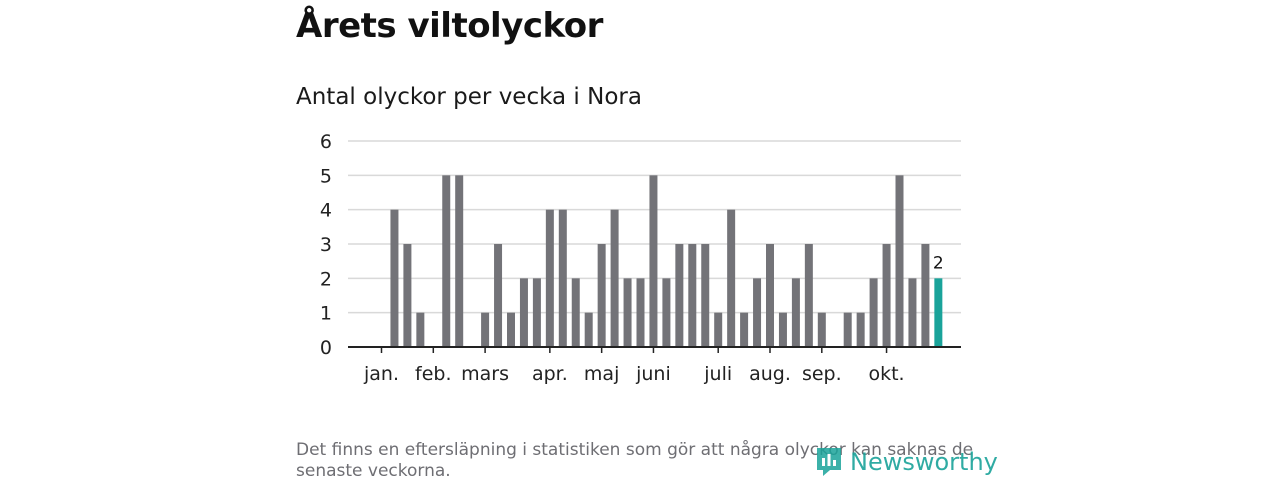 The image size is (1280, 482). What do you see at coordinates (433, 374) in the screenshot?
I see `x-tick-label: feb.` at bounding box center [433, 374].